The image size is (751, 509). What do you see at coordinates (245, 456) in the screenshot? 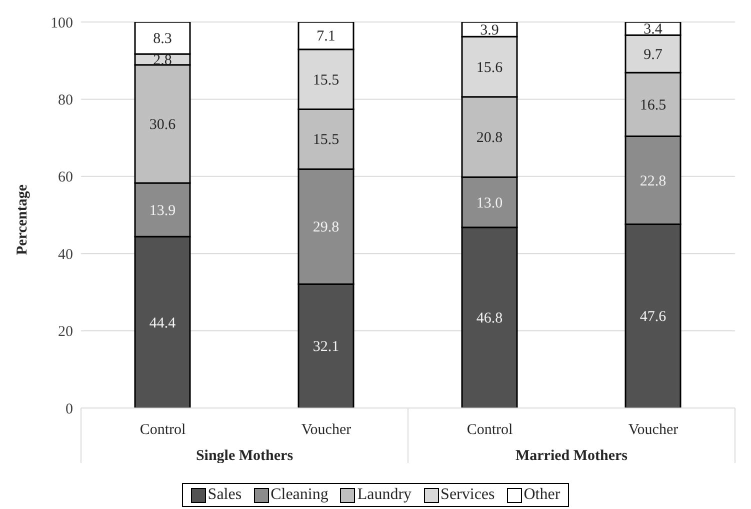
I see `text: Single Mothers` at bounding box center [245, 456].